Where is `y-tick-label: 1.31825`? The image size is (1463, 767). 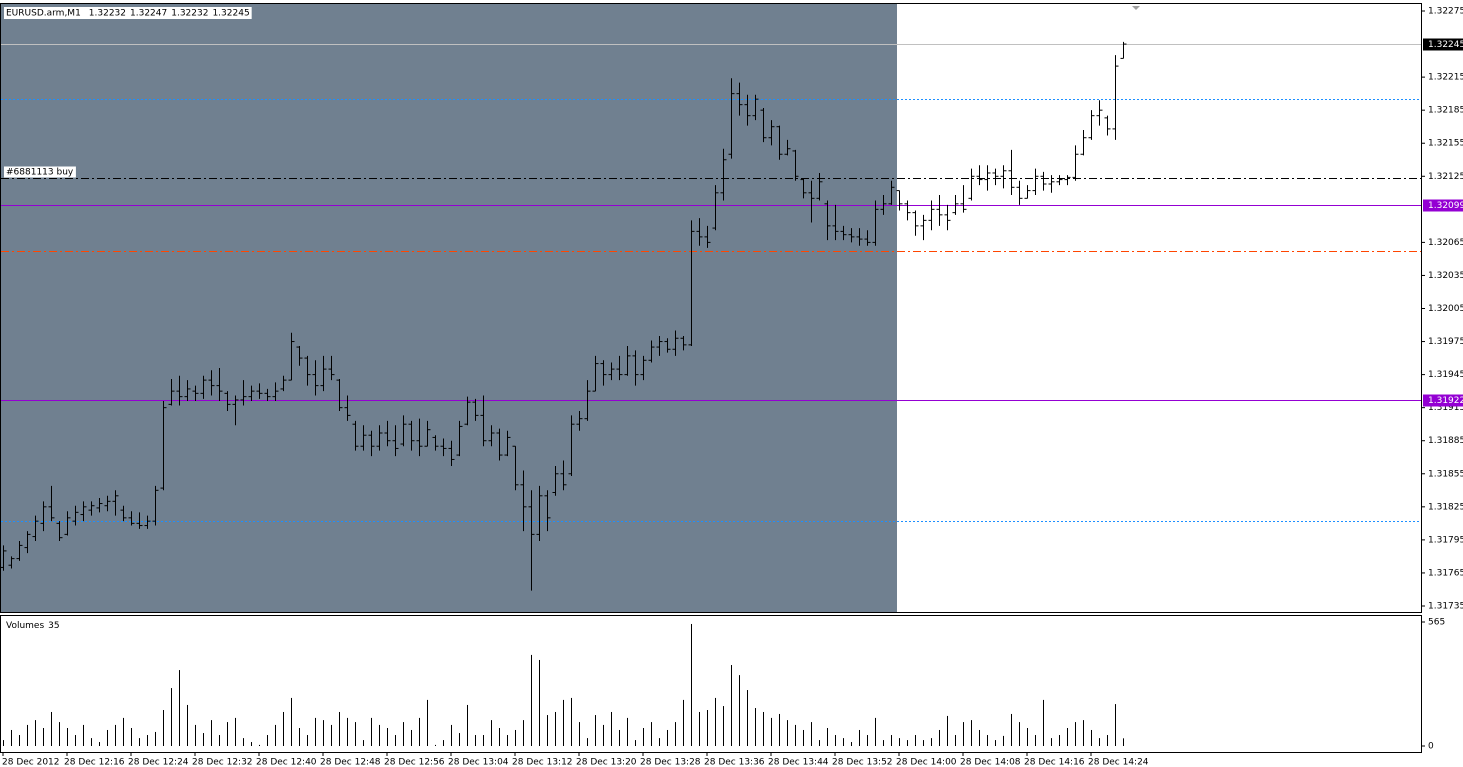
y-tick-label: 1.31825 is located at coordinates (1445, 507).